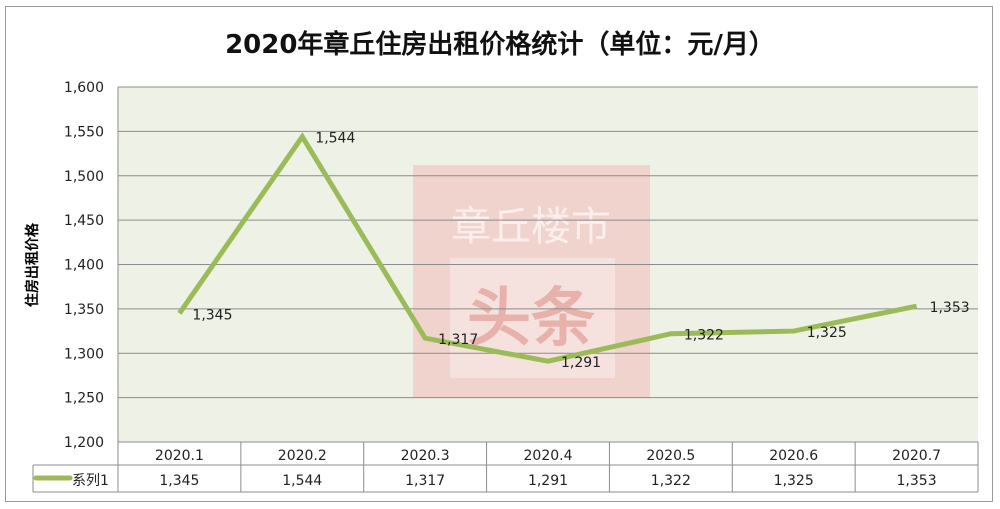 Image resolution: width=1000 pixels, height=509 pixels. What do you see at coordinates (90, 481) in the screenshot?
I see `legend-label: 系列1` at bounding box center [90, 481].